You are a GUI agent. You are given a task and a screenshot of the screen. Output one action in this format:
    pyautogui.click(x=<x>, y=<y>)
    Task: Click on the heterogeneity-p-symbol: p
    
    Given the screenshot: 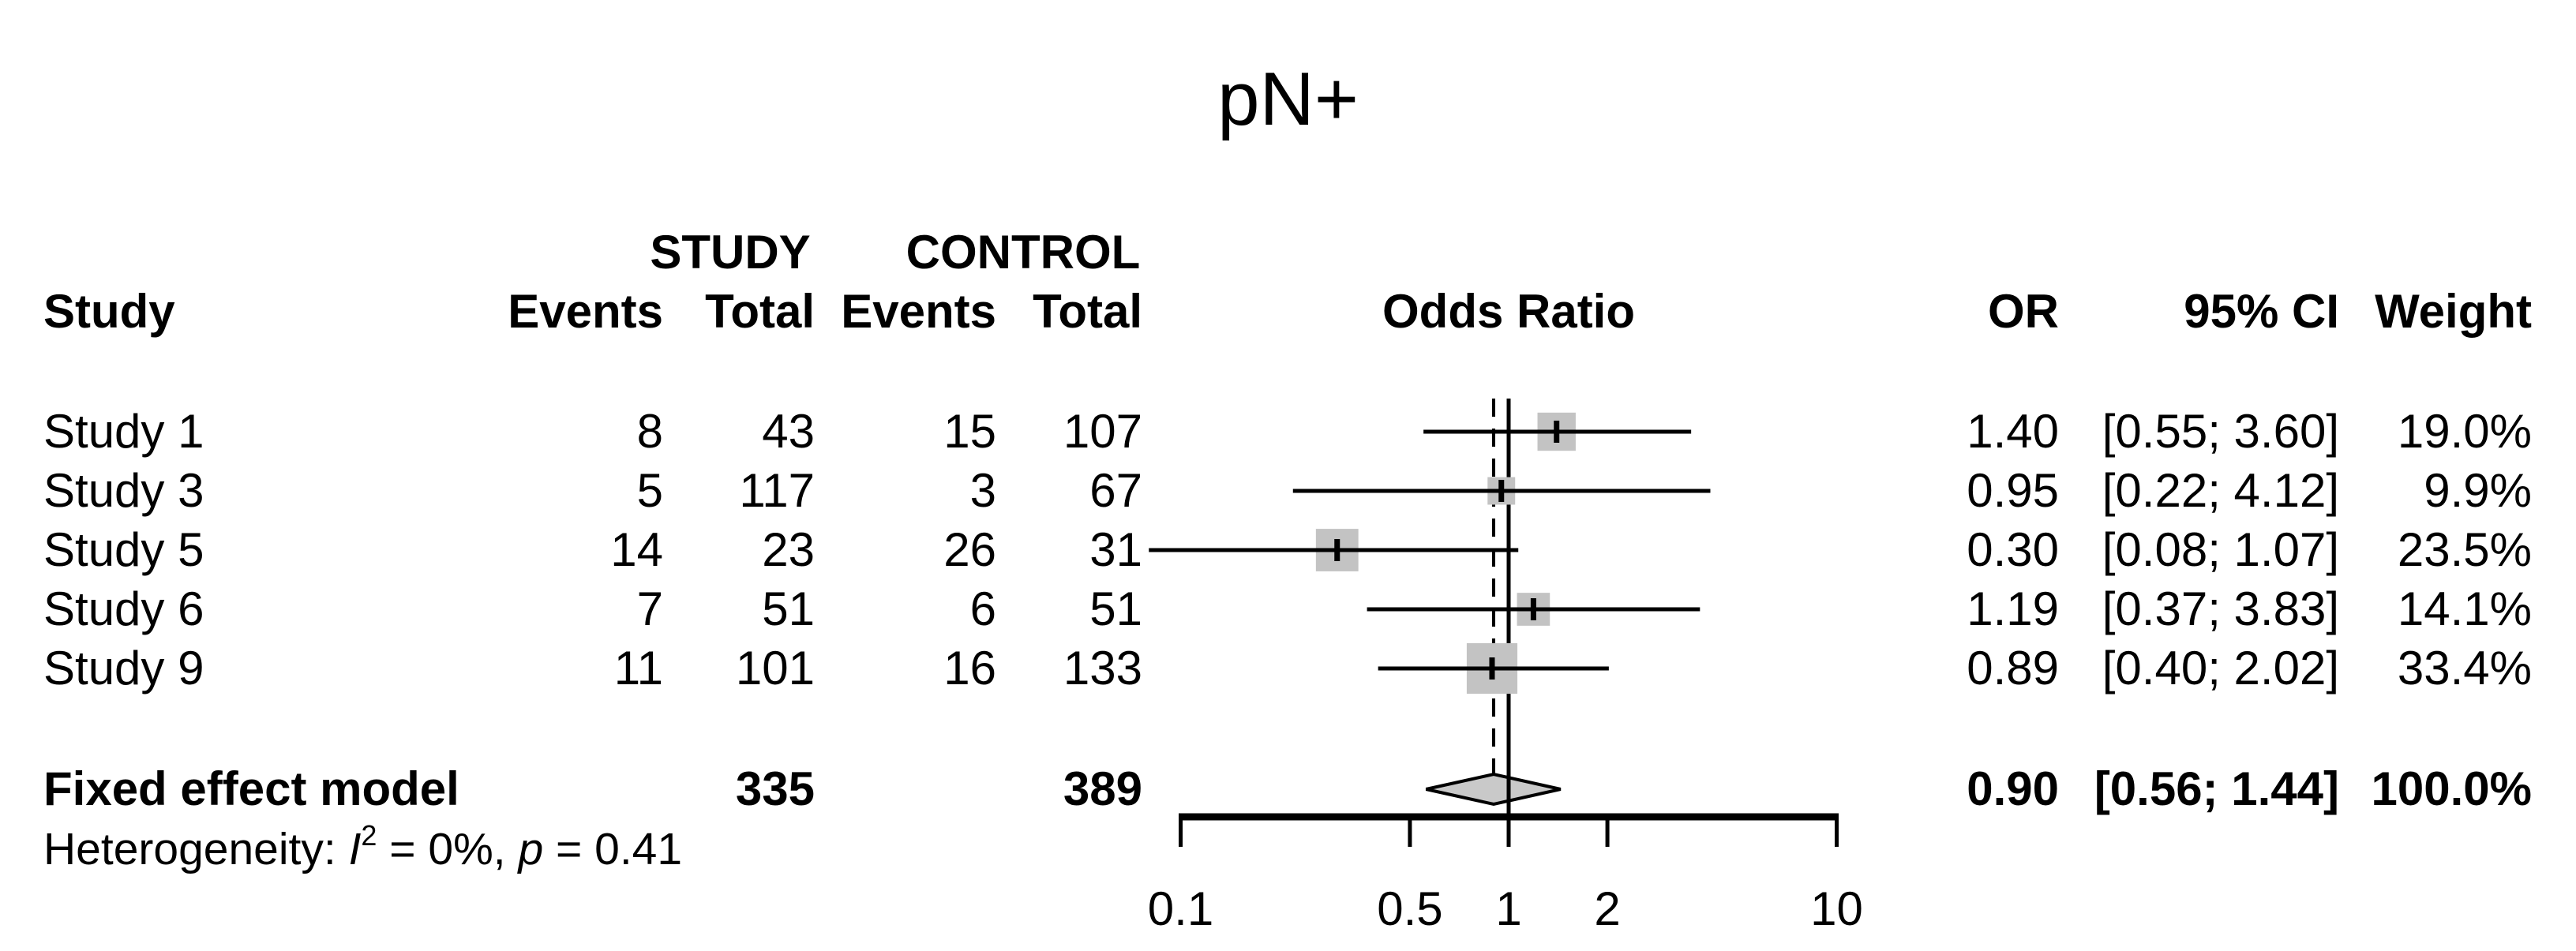 What is the action you would take?
    pyautogui.click(x=531, y=849)
    